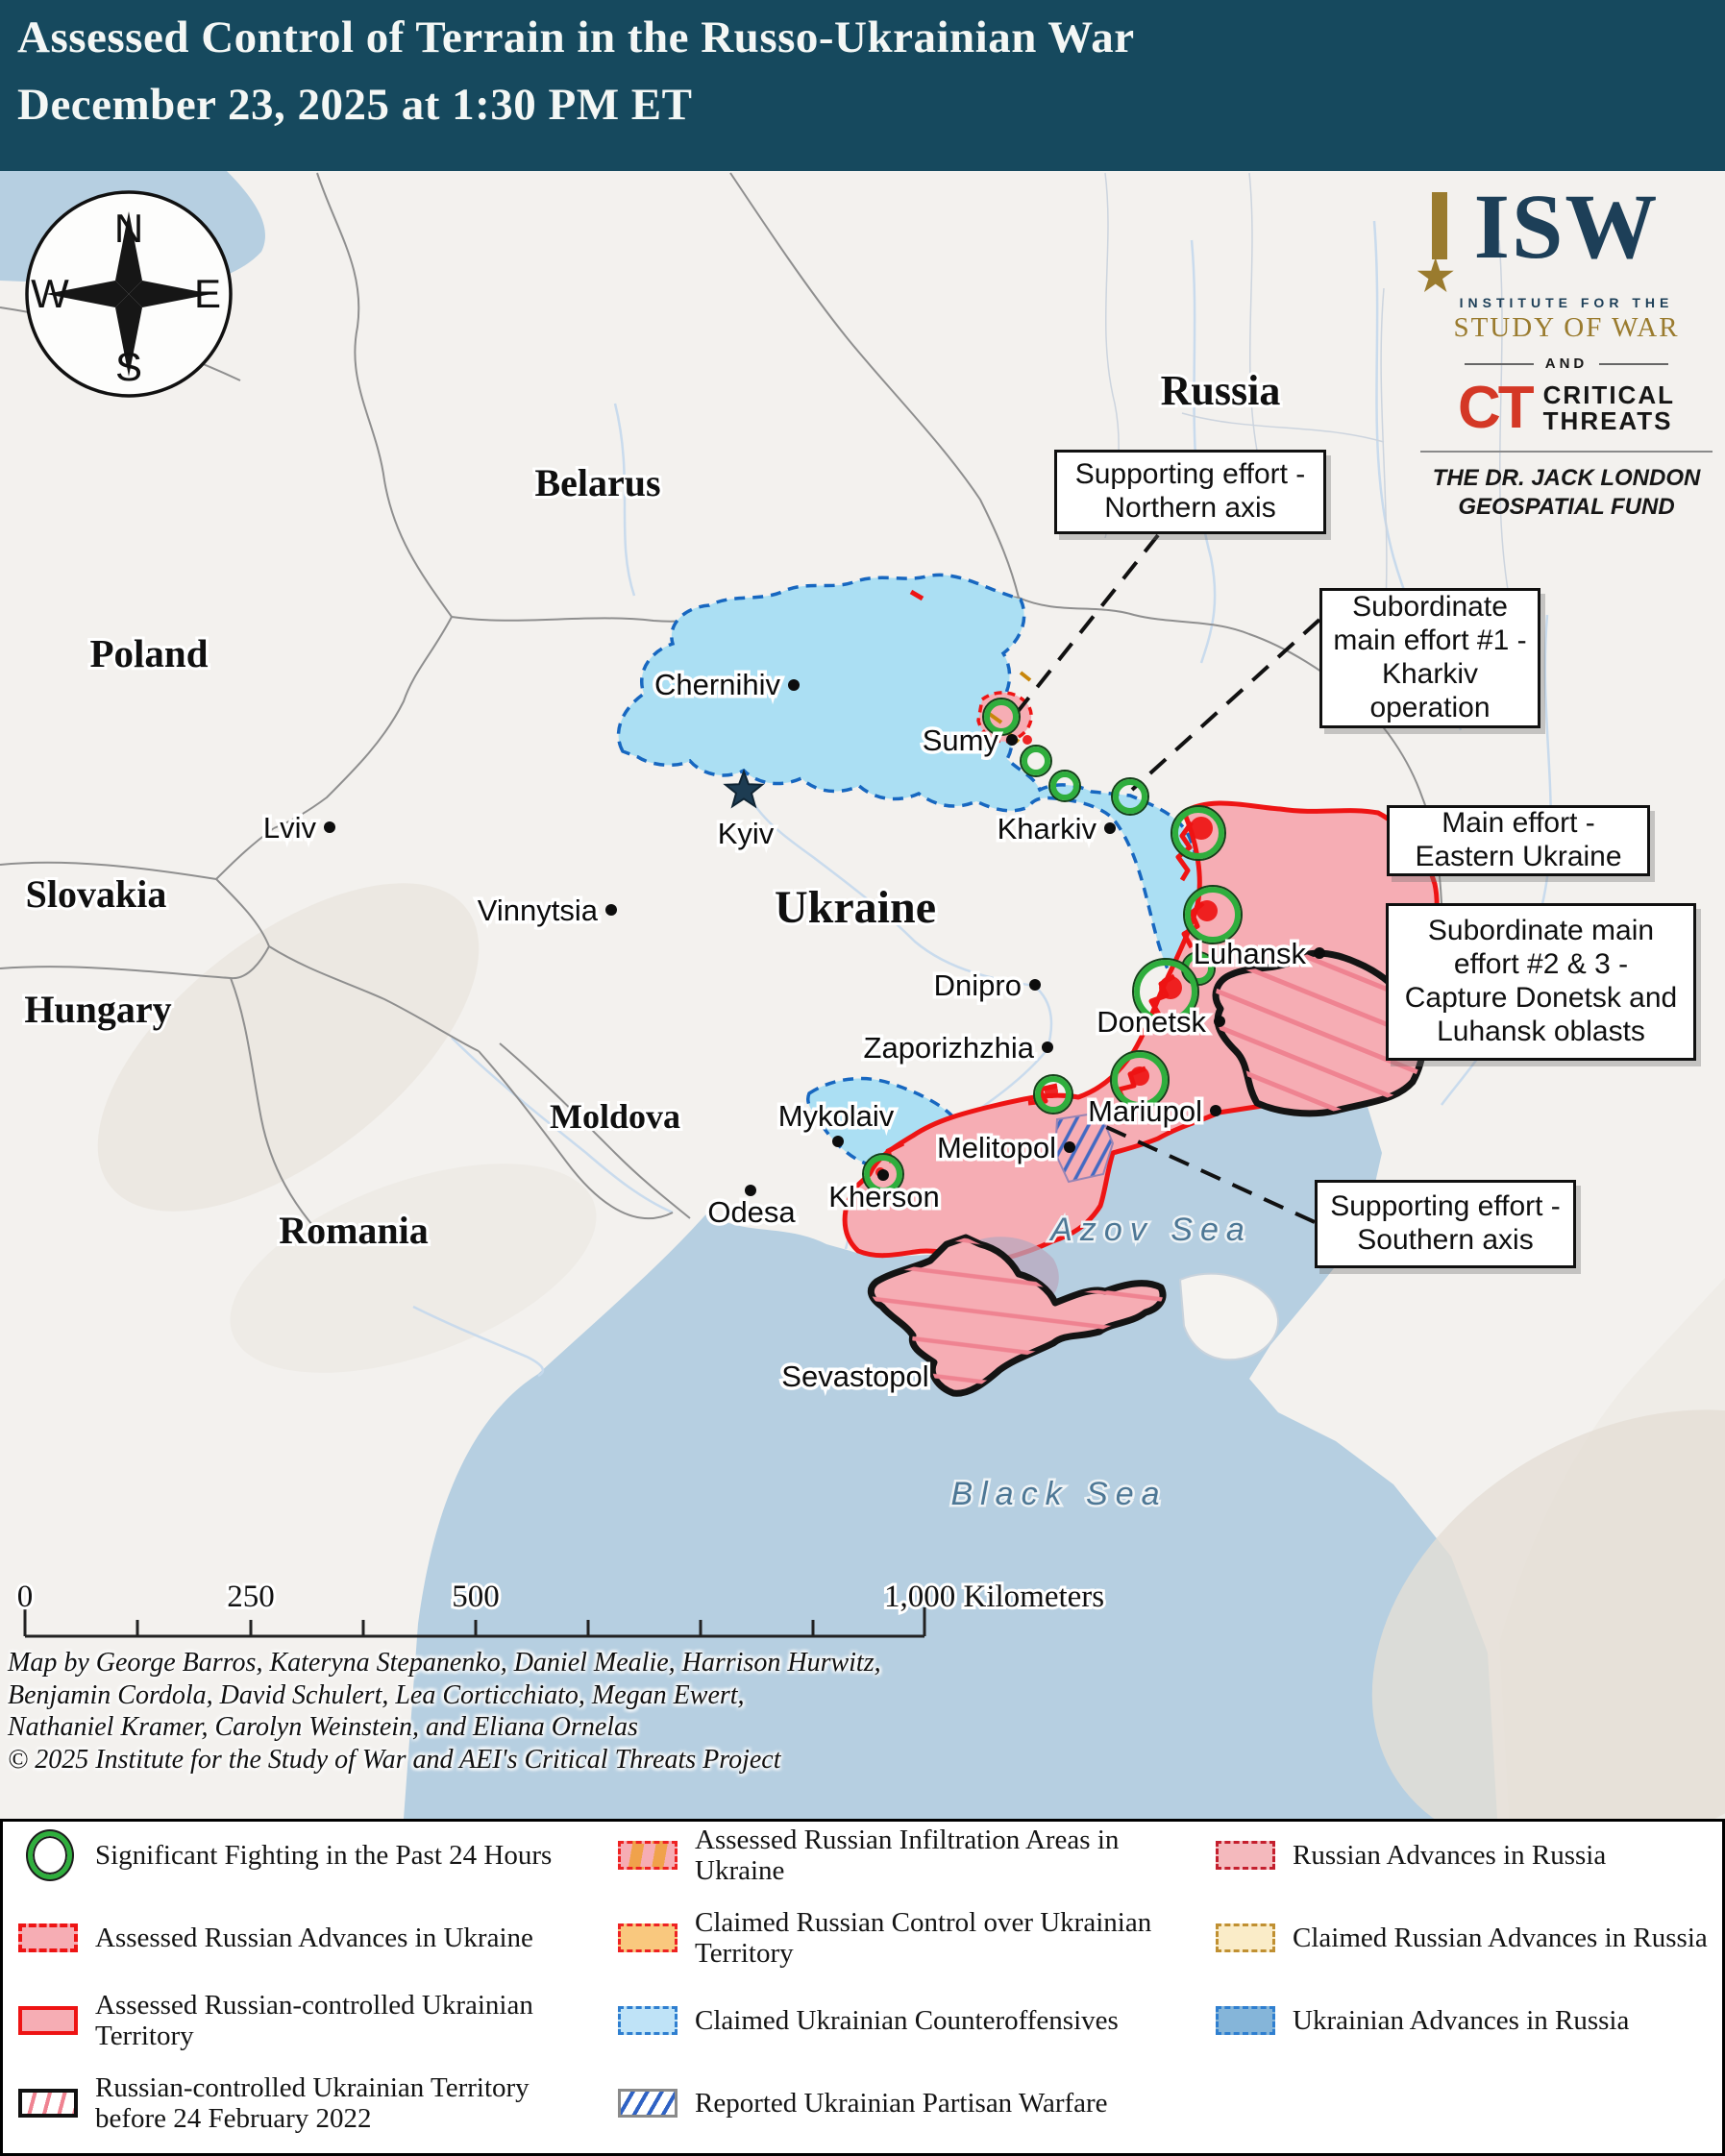 The image size is (1725, 2156). I want to click on callout-main-line: Eastern Ukraine, so click(1518, 856).